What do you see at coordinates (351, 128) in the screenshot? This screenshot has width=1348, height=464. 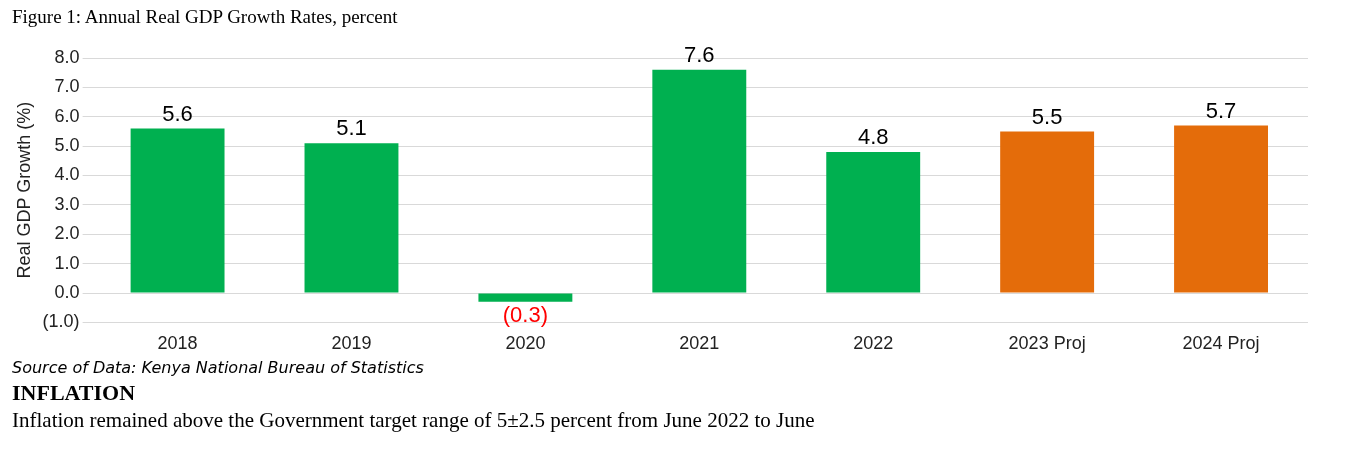 I see `data-label: 5.1` at bounding box center [351, 128].